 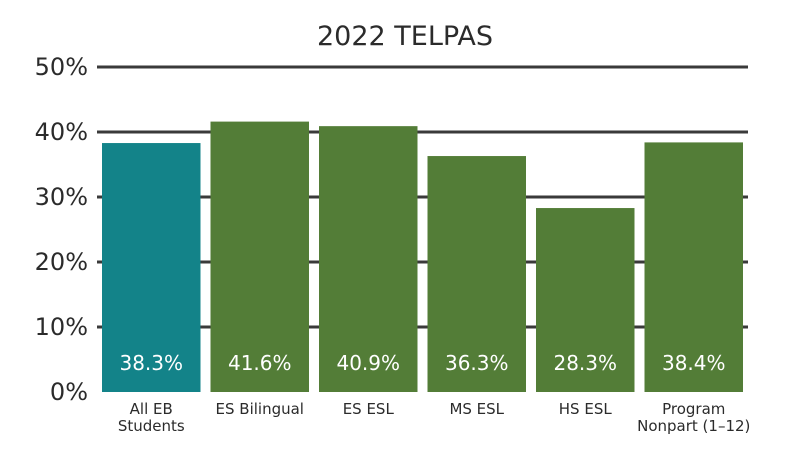 What do you see at coordinates (422, 363) in the screenshot?
I see `data-labels: 38.3% 41.6% 40.9% 36.3% 28.3% 38.4%` at bounding box center [422, 363].